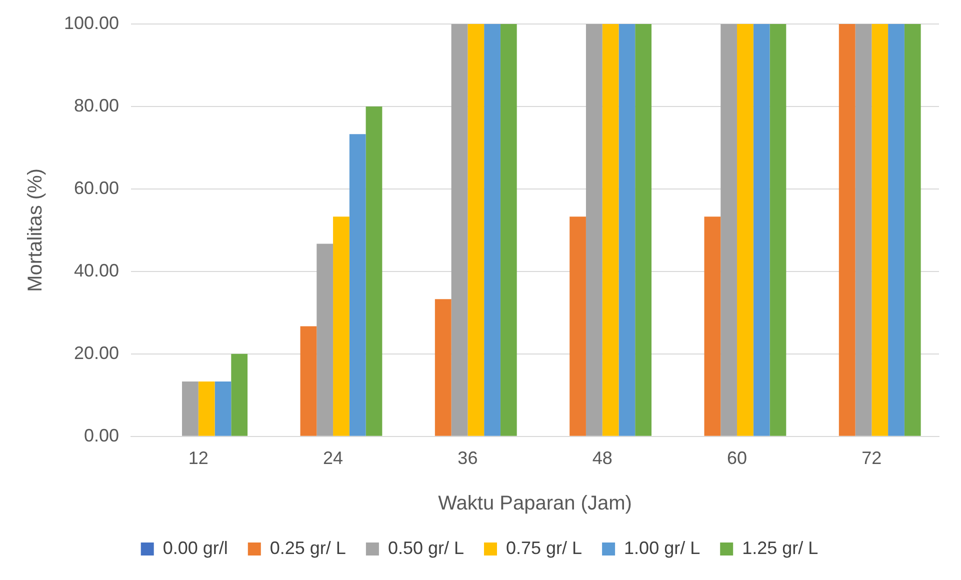  Describe the element at coordinates (780, 548) in the screenshot. I see `legend-label: 1.25 gr/ L` at that location.